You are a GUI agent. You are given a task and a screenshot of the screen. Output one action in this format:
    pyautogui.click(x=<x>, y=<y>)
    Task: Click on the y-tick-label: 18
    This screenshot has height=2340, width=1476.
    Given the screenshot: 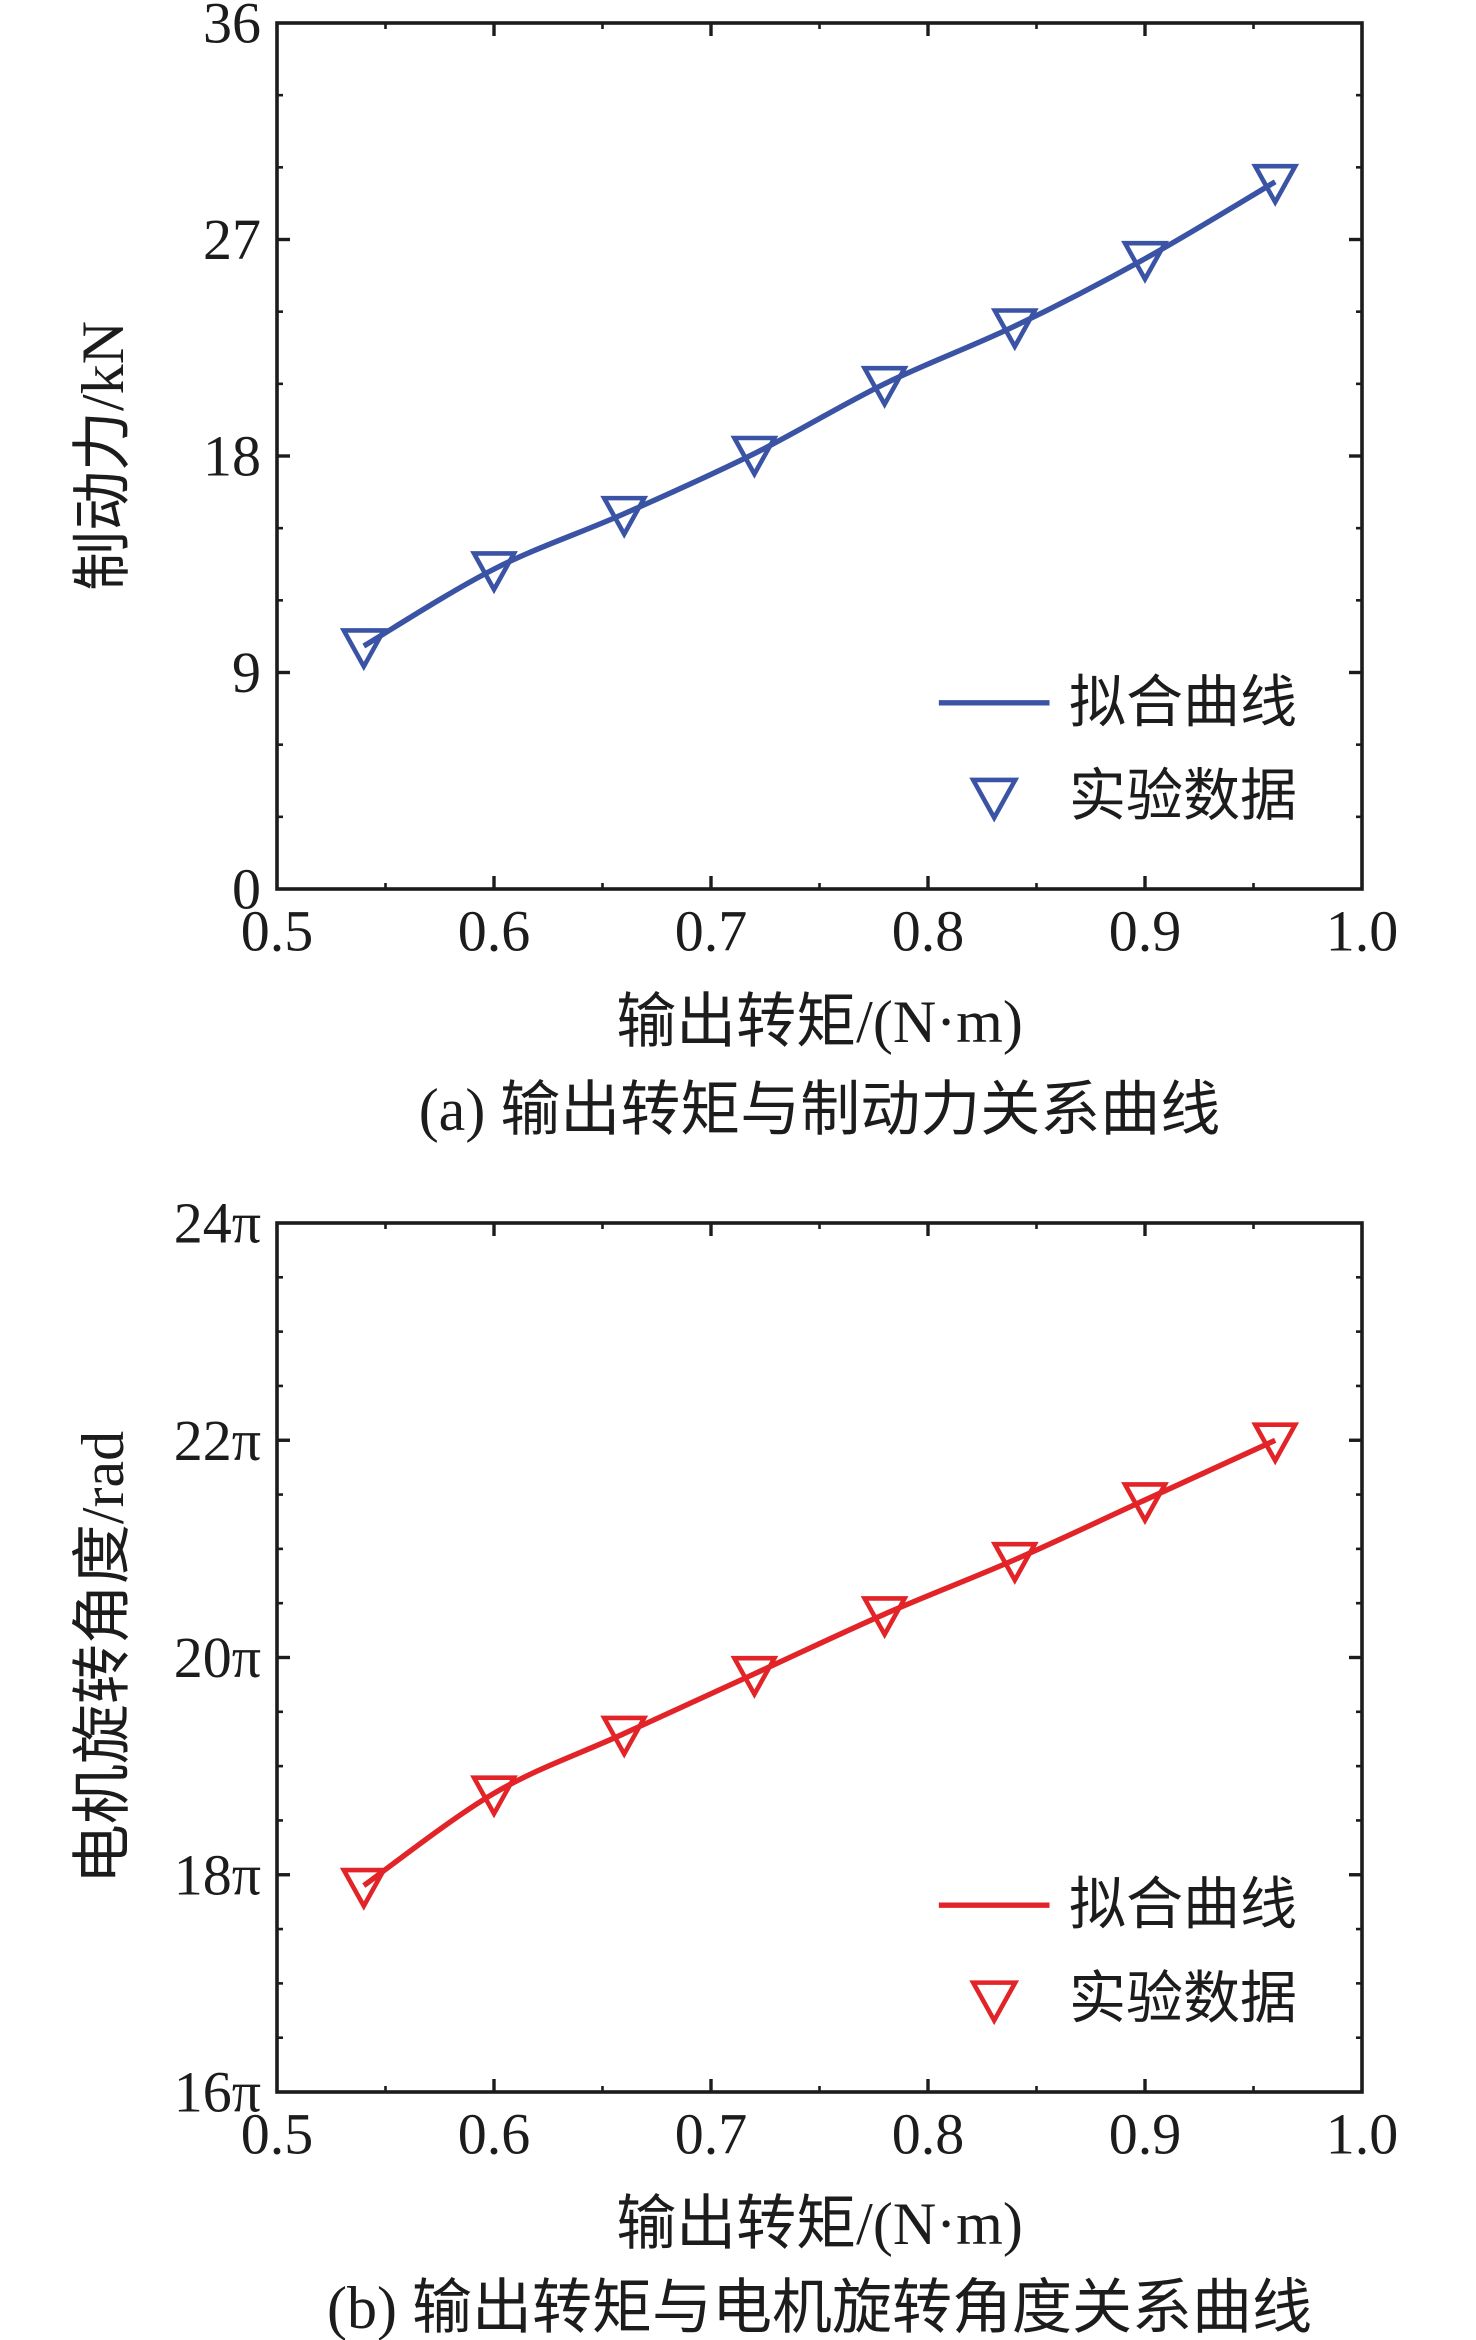 What is the action you would take?
    pyautogui.click(x=232, y=456)
    